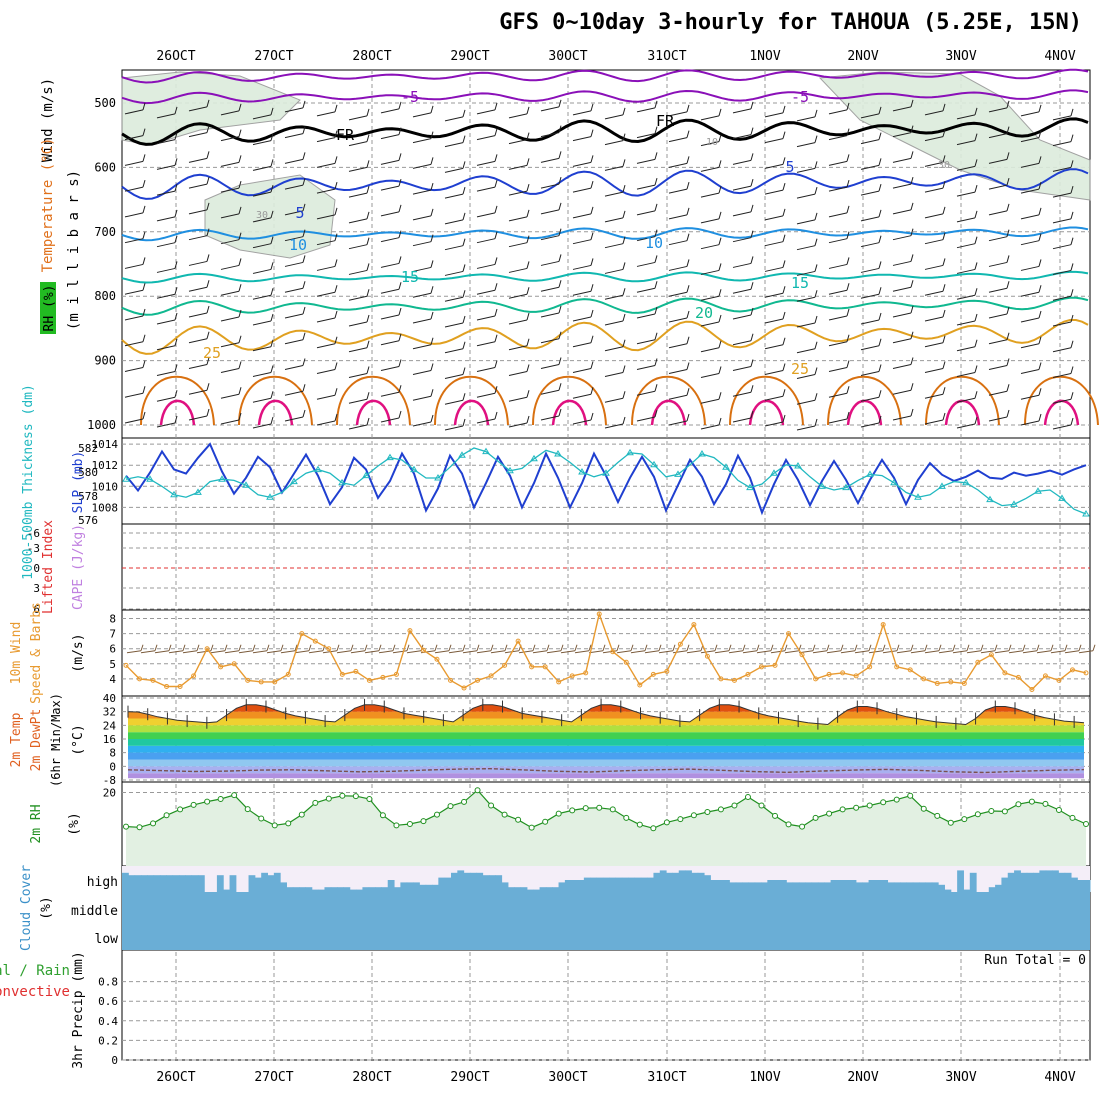  Describe the element at coordinates (107, 939) in the screenshot. I see `cloud-level-label: low` at that location.